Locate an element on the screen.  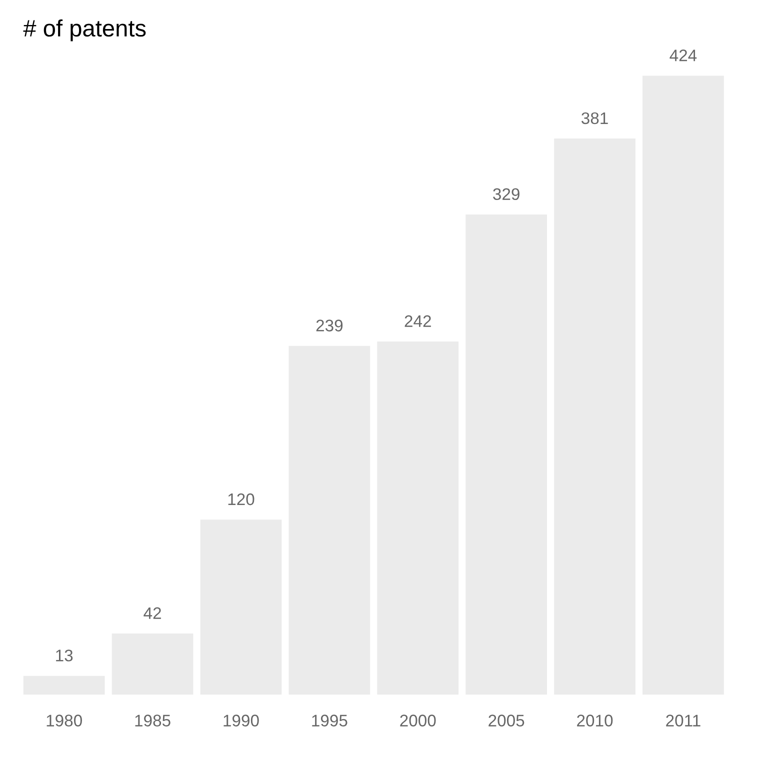
data-label: 242 is located at coordinates (417, 321).